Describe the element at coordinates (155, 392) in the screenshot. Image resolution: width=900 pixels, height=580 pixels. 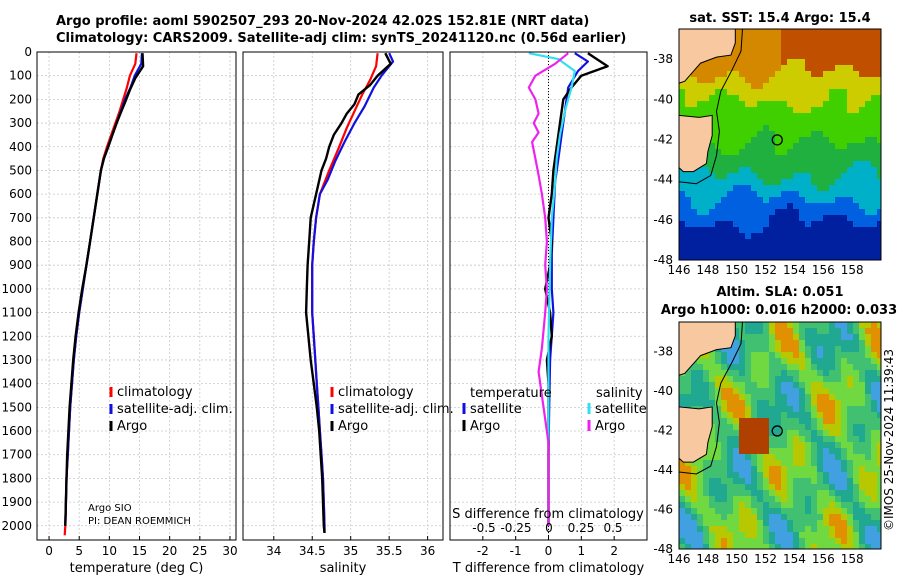
I see `legend-temp-label-0: climatology` at that location.